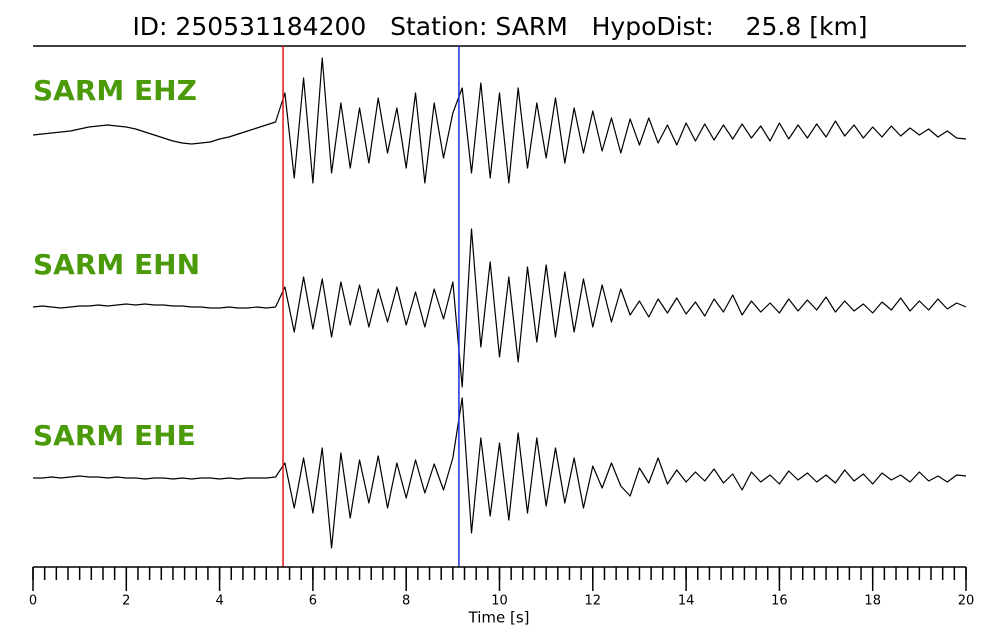  Describe the element at coordinates (499, 618) in the screenshot. I see `x-axis-label: Time [s]` at that location.